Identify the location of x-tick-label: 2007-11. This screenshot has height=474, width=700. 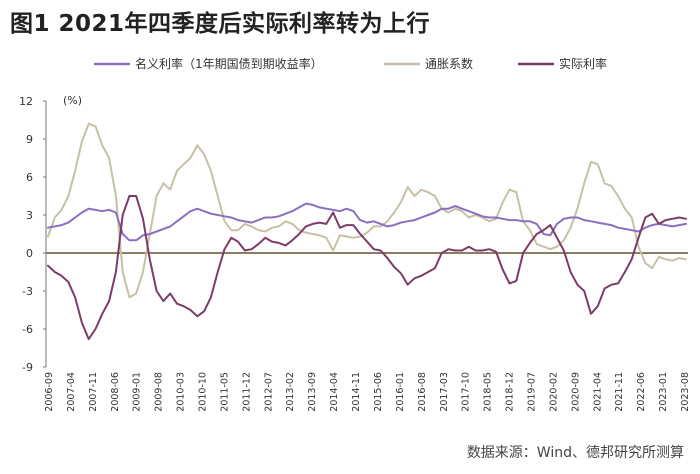
(93, 392).